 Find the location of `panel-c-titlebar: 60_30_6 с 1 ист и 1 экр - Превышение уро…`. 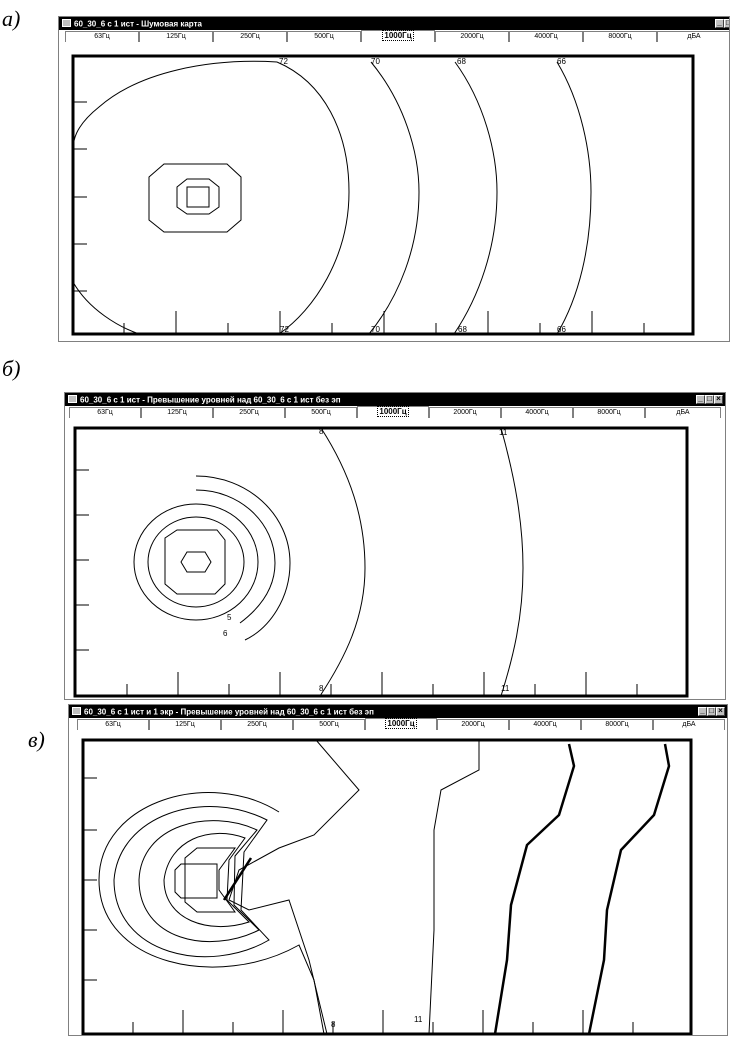

panel-c-titlebar: 60_30_6 с 1 ист и 1 экр - Превышение уро… is located at coordinates (398, 711).